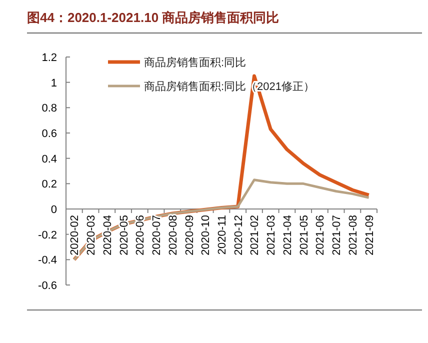 The image size is (428, 343). I want to click on y-tick-label: 0.4, so click(49, 159).